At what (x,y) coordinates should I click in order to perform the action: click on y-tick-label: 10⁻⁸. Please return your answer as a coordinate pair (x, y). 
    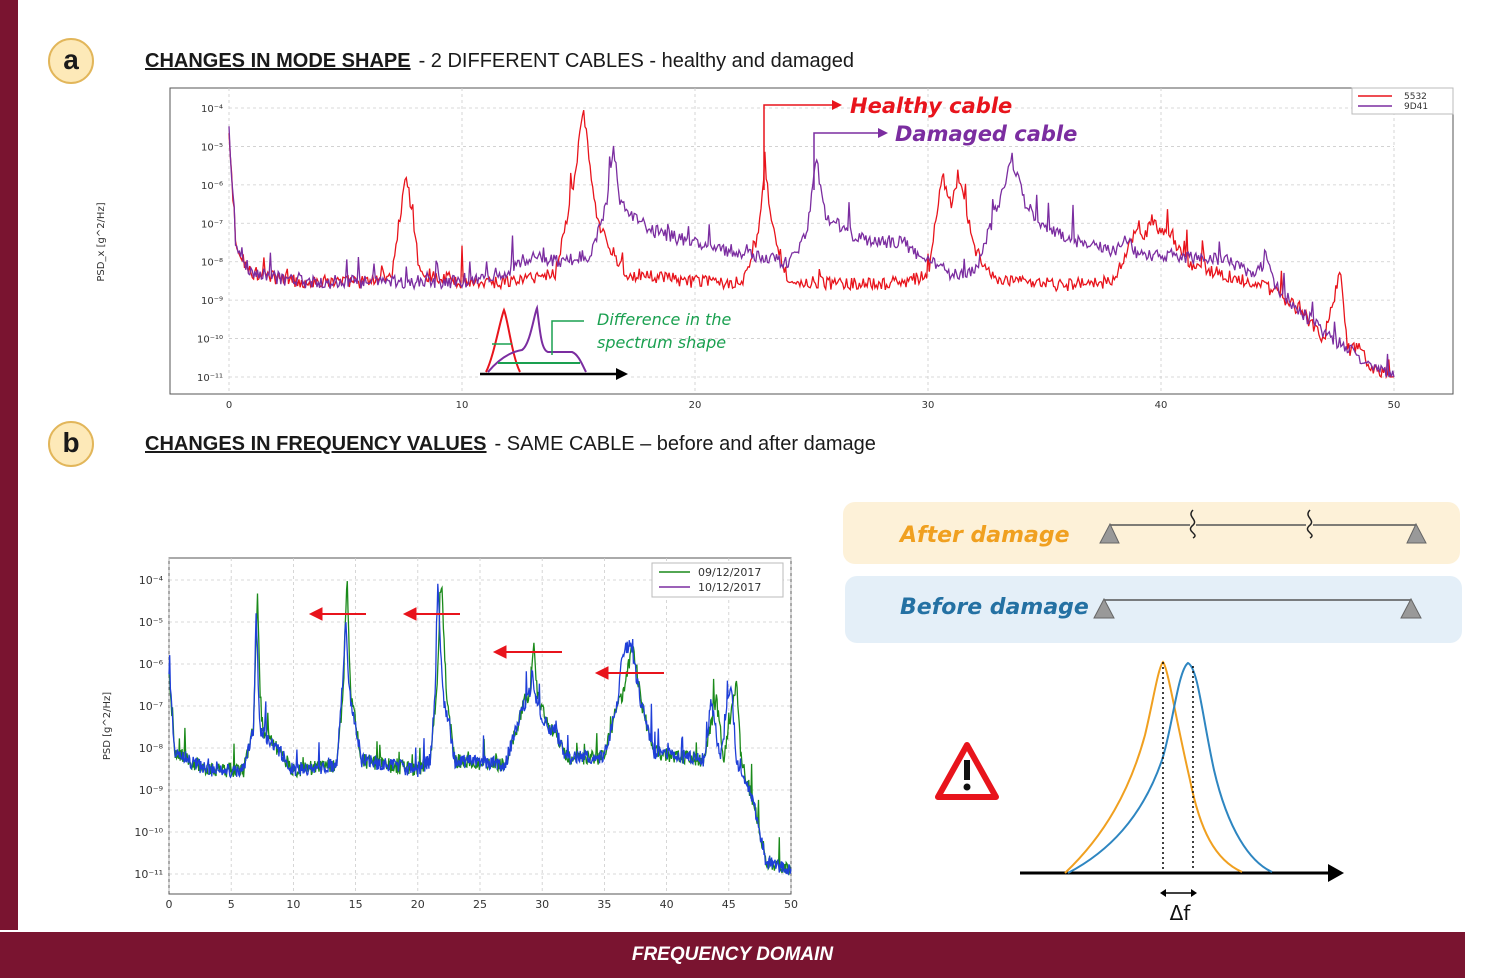
    Looking at the image, I should click on (212, 263).